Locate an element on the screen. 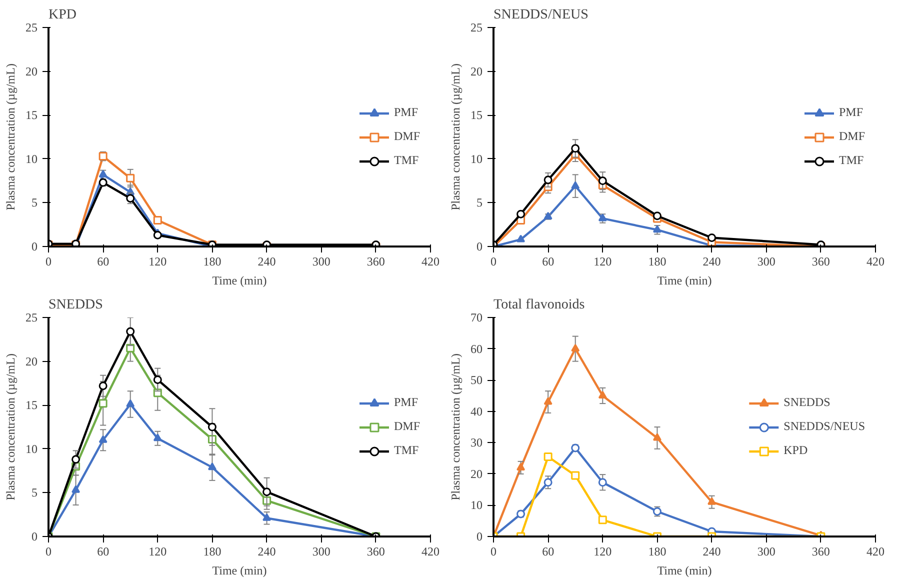  chart-title: SNEDDS is located at coordinates (75, 305).